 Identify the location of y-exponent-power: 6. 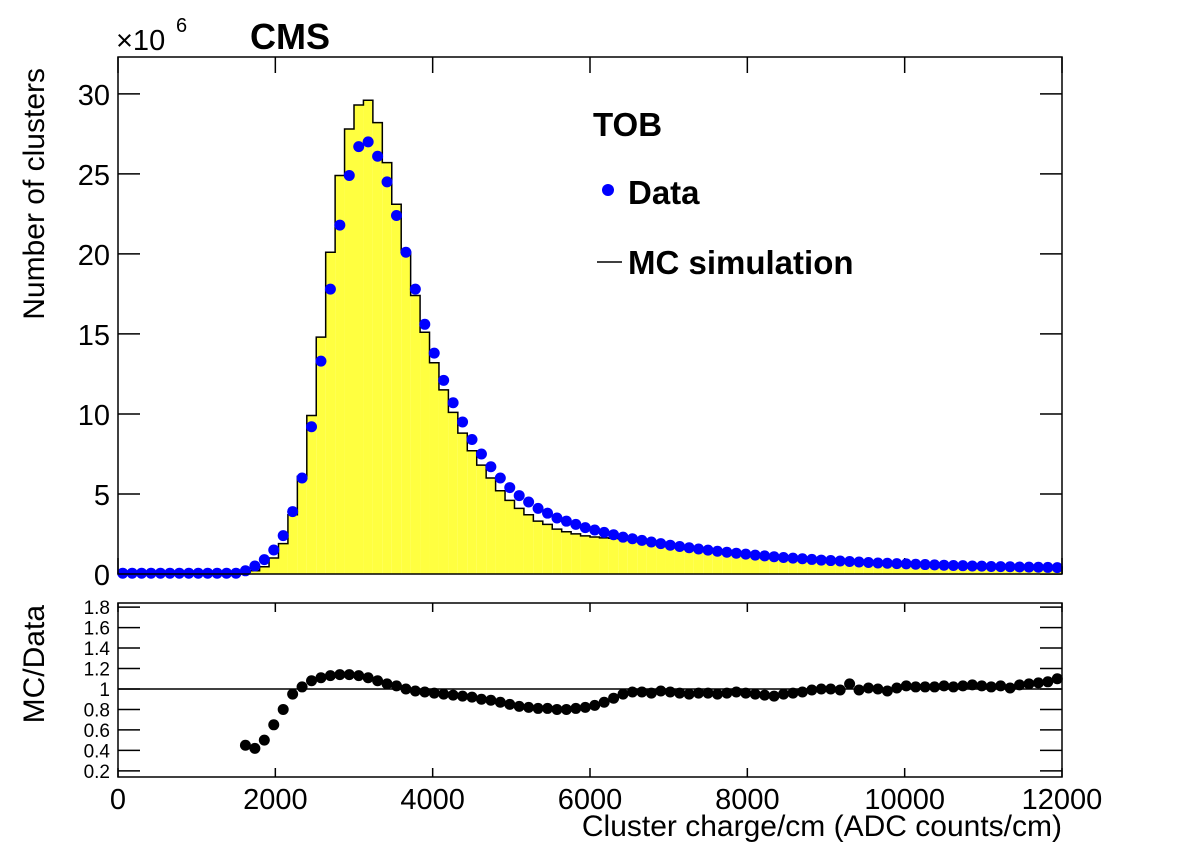
(181, 26).